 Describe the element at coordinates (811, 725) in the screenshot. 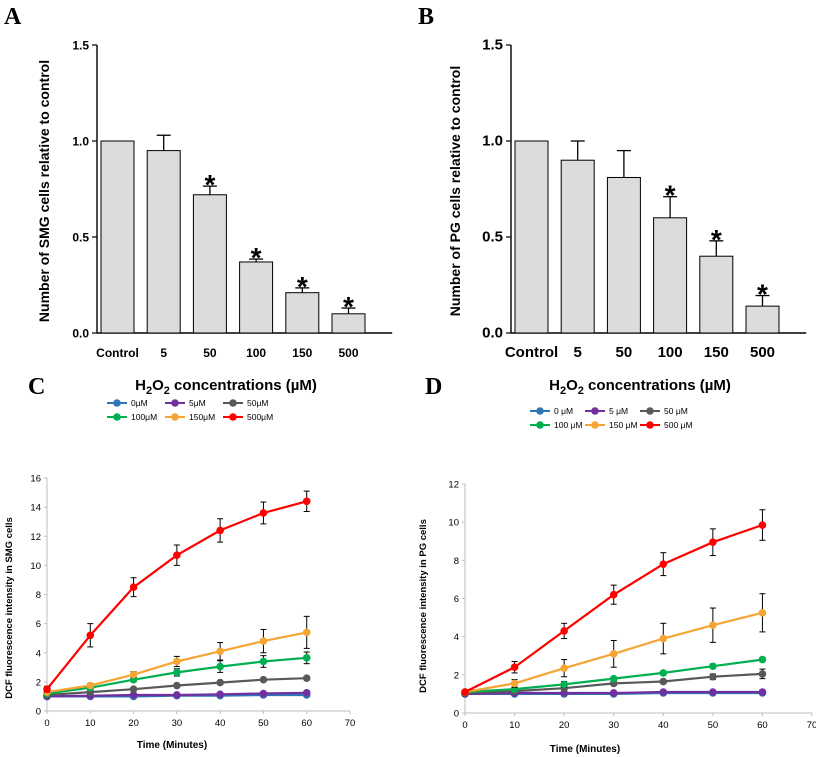

I see `x-tick-label: 70` at that location.